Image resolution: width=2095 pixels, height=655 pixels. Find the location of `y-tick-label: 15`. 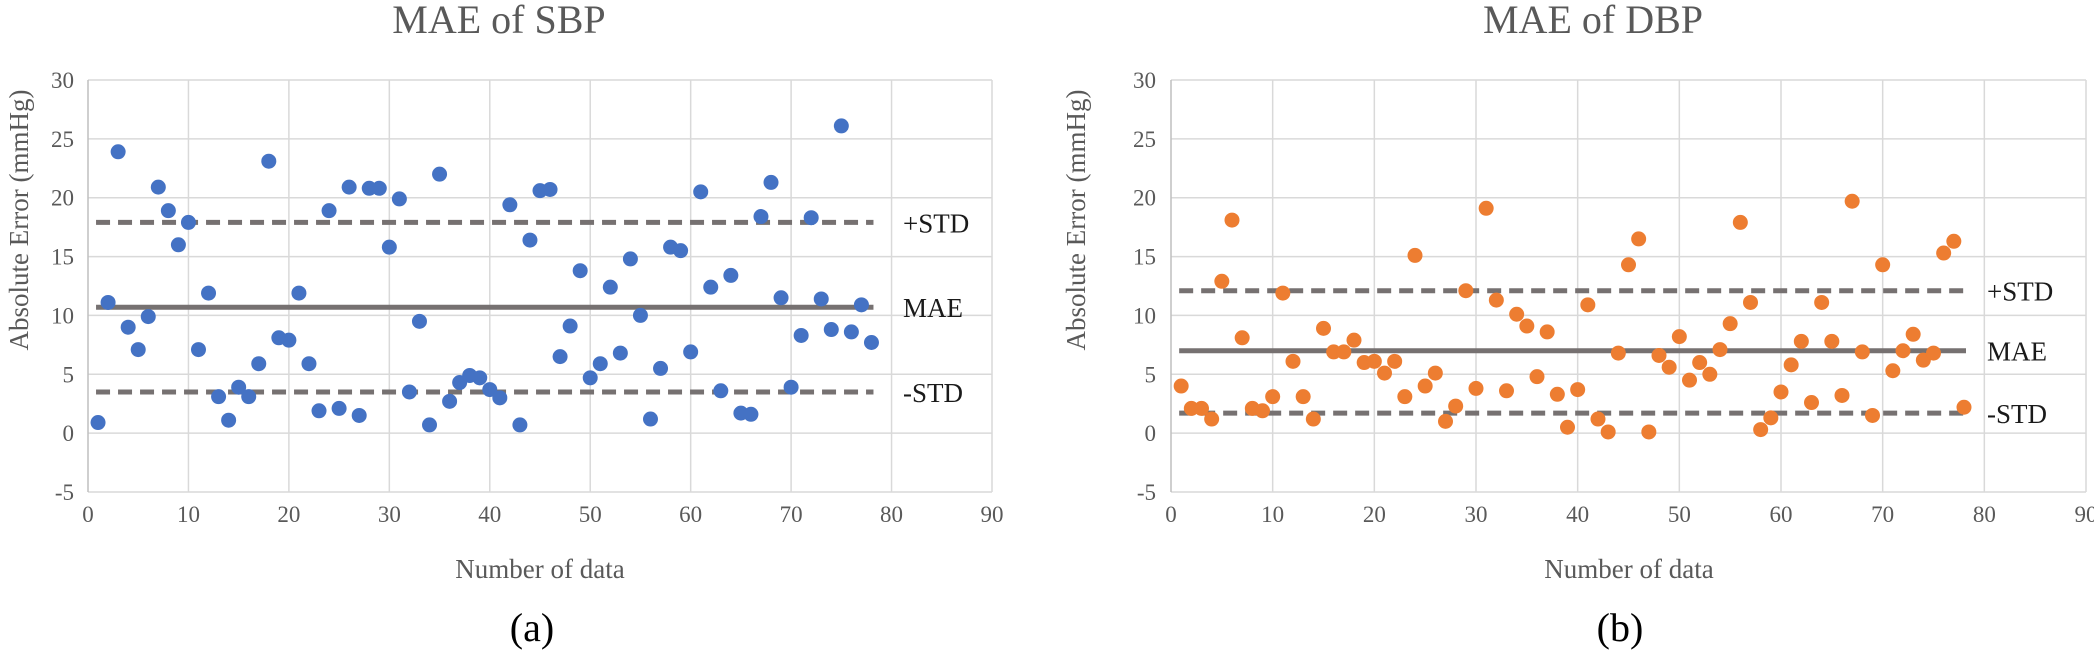

y-tick-label: 15 is located at coordinates (62, 257).